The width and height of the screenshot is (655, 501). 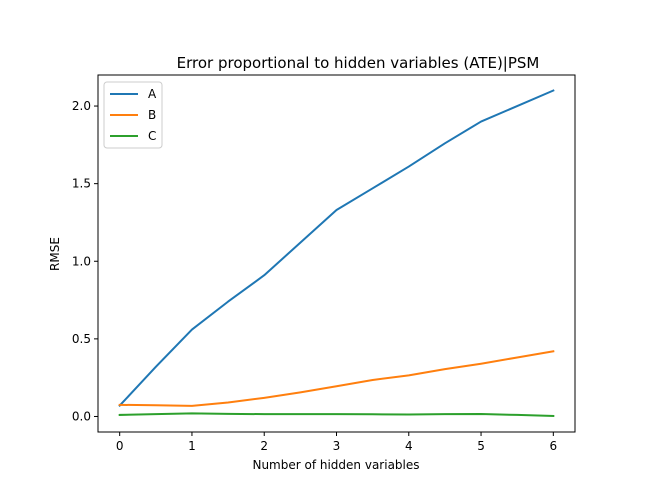 I want to click on legend-label-a: A, so click(x=152, y=94).